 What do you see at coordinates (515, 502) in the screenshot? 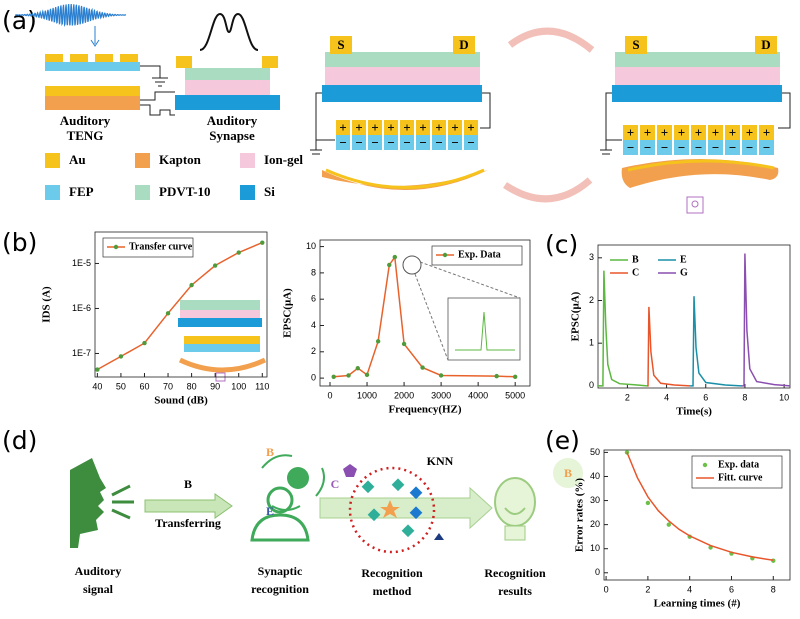
I see `head-icon` at bounding box center [515, 502].